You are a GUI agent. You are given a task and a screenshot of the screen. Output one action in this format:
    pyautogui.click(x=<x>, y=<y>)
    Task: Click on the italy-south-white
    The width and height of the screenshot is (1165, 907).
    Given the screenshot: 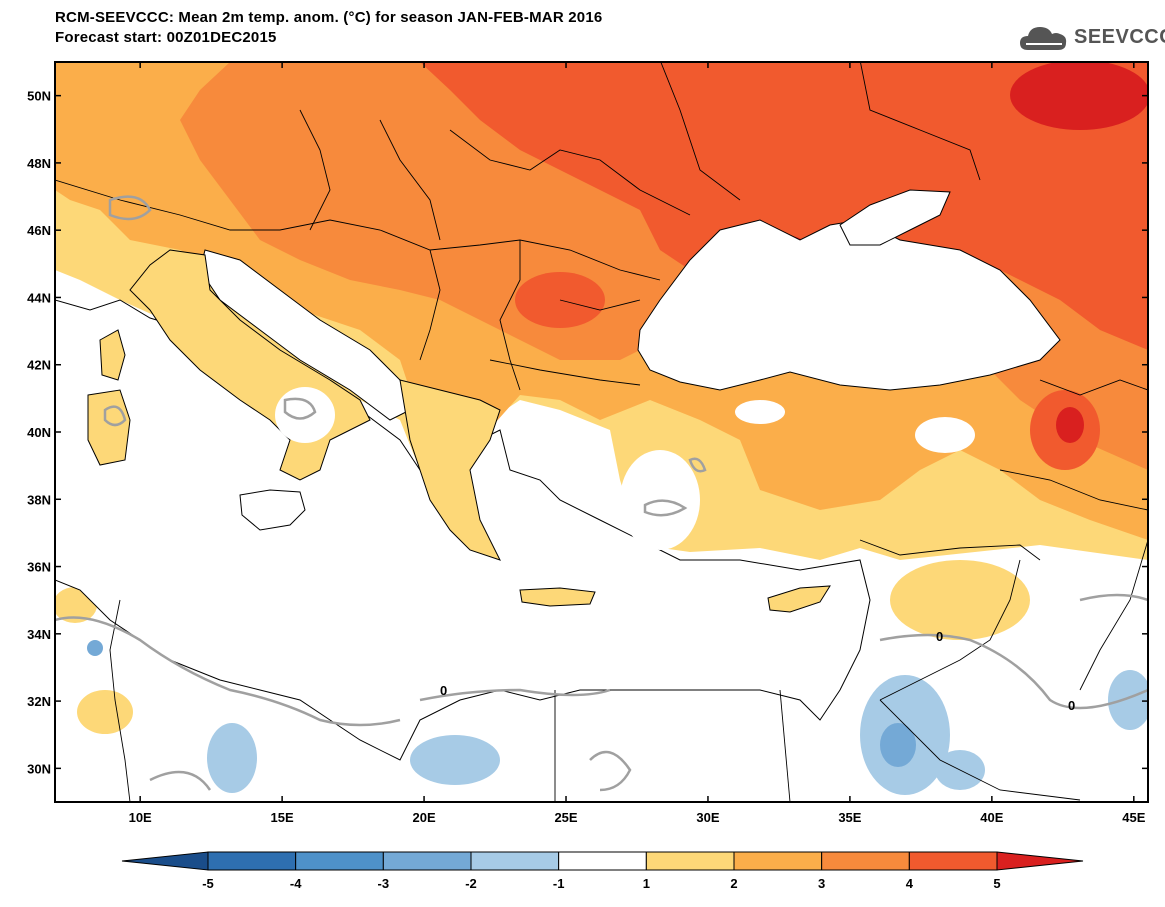 What is the action you would take?
    pyautogui.click(x=305, y=415)
    